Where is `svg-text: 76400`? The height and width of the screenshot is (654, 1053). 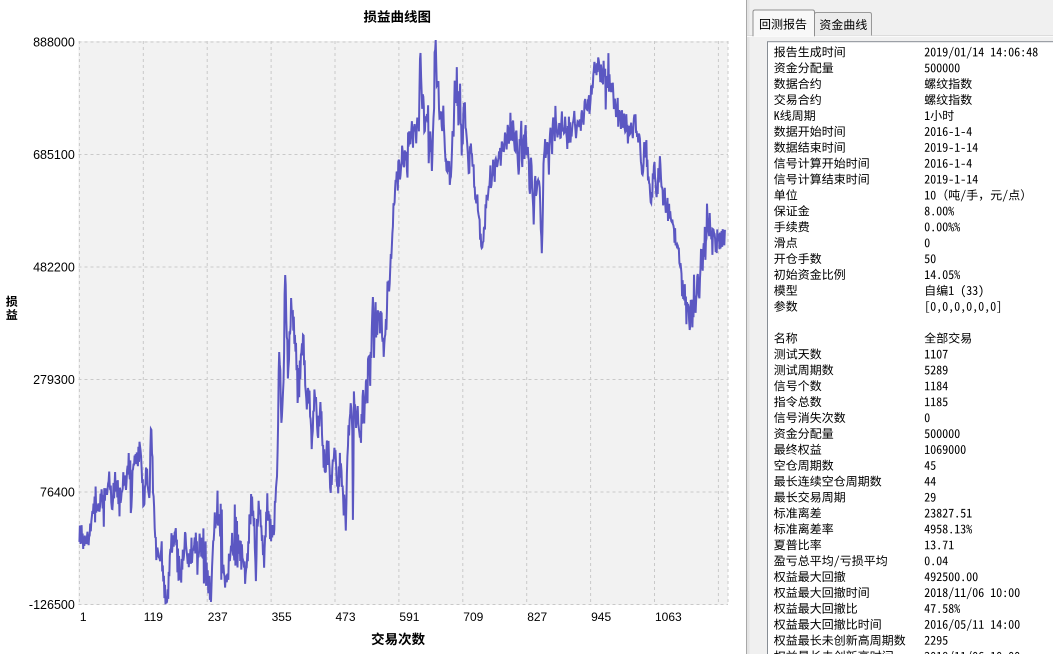
svg-text: 76400 is located at coordinates (57, 492).